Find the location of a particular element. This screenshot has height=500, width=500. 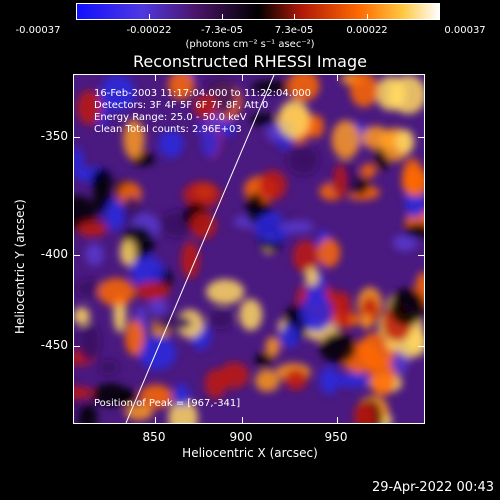

y-tick-label: -350 is located at coordinates (54, 136).